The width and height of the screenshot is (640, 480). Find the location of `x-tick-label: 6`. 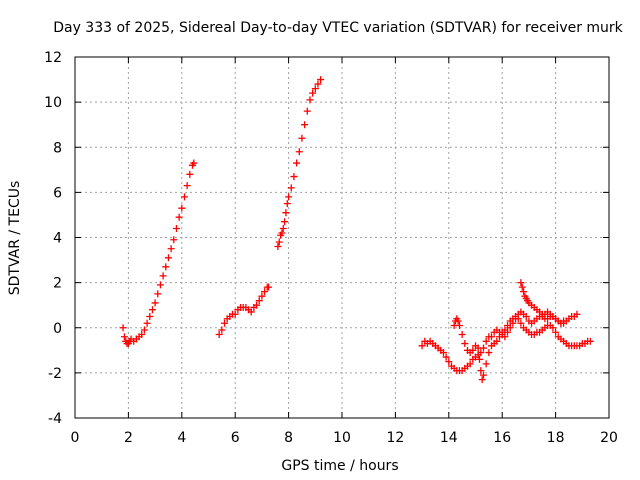

x-tick-label: 6 is located at coordinates (235, 438).